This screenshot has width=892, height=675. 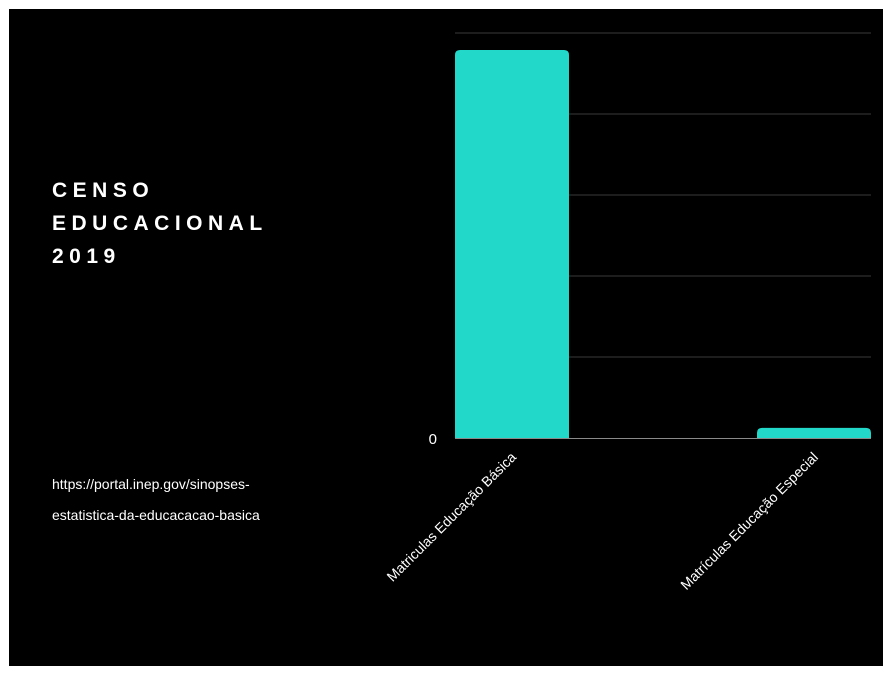 What do you see at coordinates (749, 521) in the screenshot?
I see `x-tick-label: Matrículas Educação Especial` at bounding box center [749, 521].